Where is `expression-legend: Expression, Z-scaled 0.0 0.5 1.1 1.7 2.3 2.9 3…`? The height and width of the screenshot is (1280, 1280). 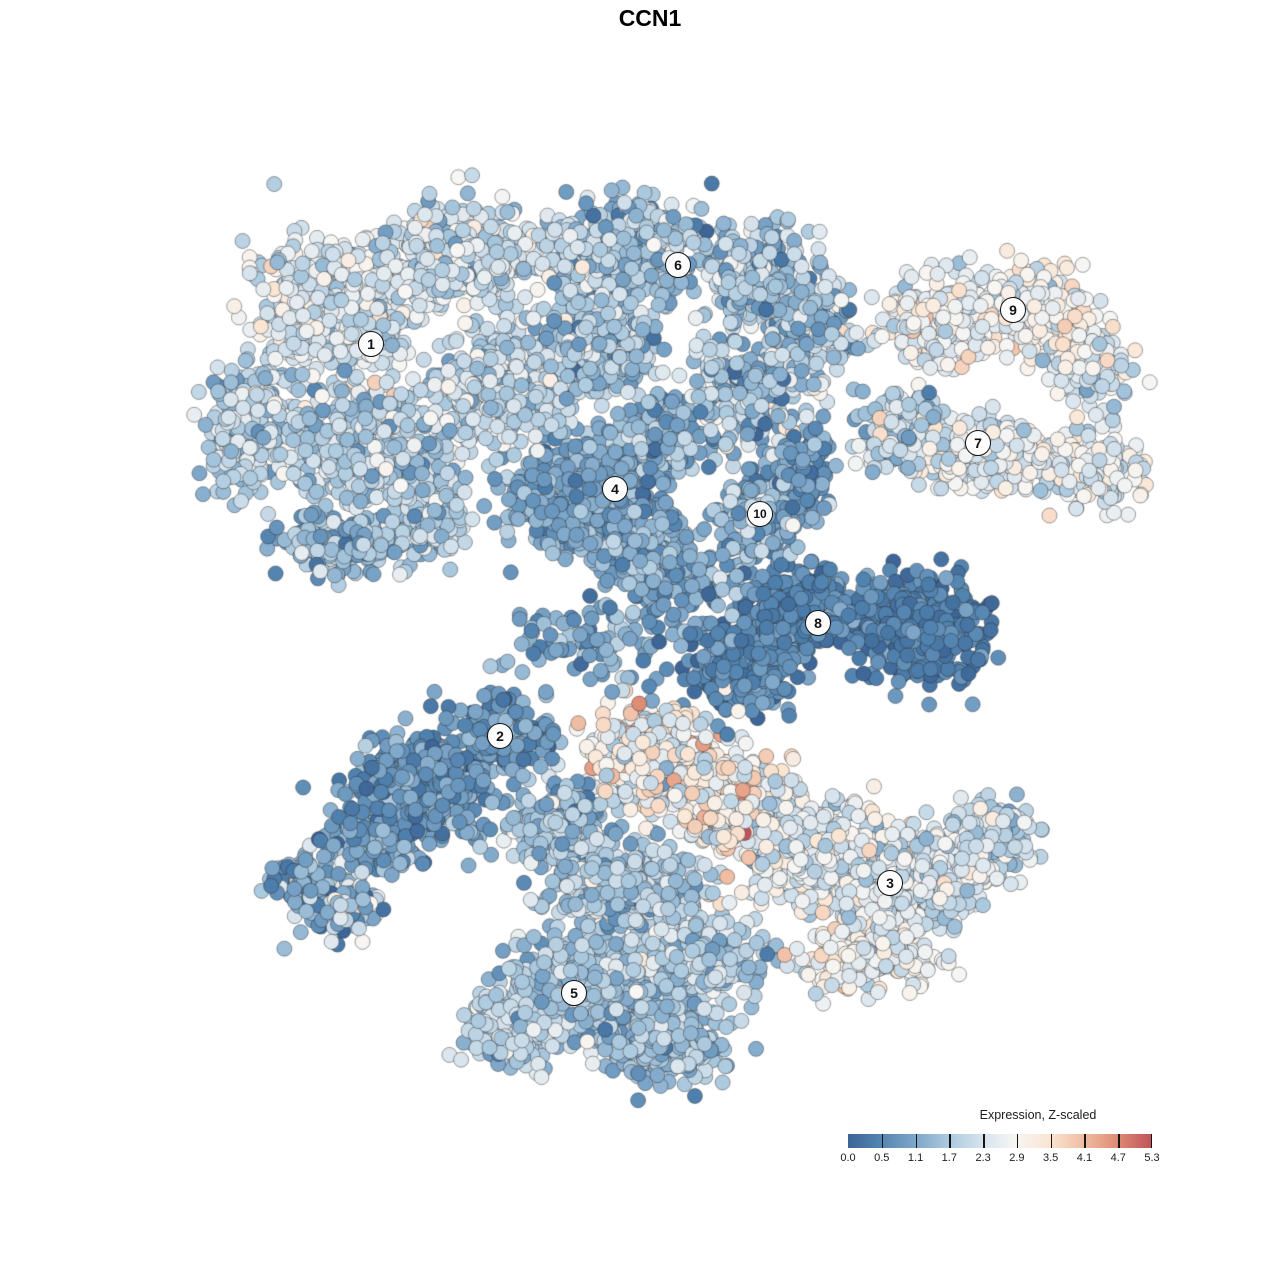 expression-legend: Expression, Z-scaled 0.0 0.5 1.1 1.7 2.3 2.9 3… is located at coordinates (999, 1139).